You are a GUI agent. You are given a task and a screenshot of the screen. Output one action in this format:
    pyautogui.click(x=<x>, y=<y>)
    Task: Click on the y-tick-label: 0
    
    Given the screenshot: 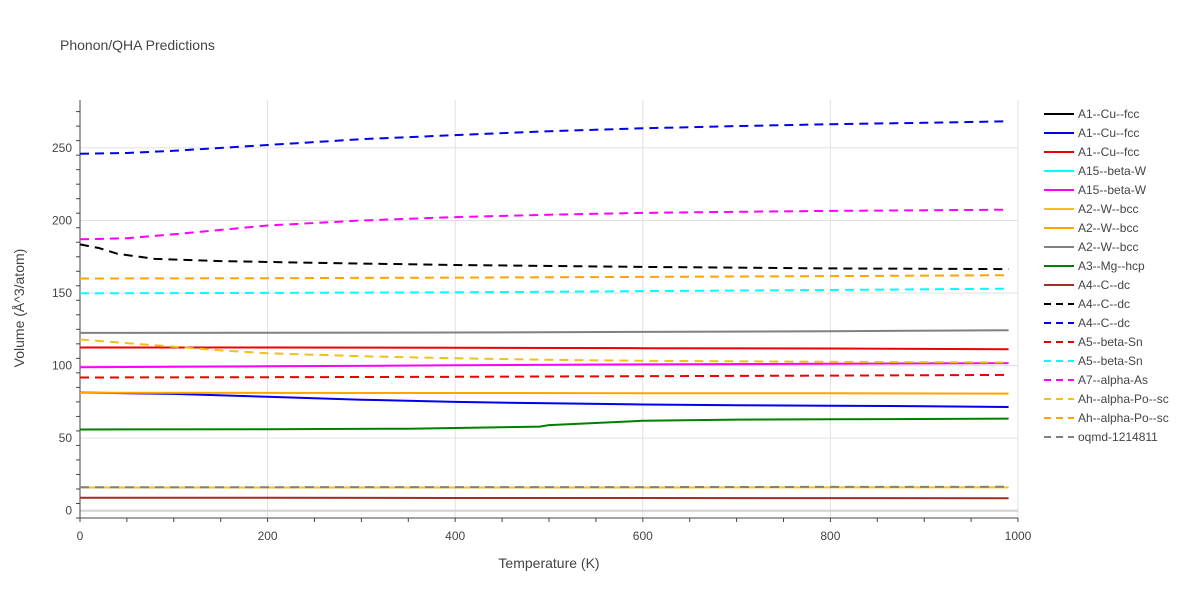 What is the action you would take?
    pyautogui.click(x=68, y=511)
    